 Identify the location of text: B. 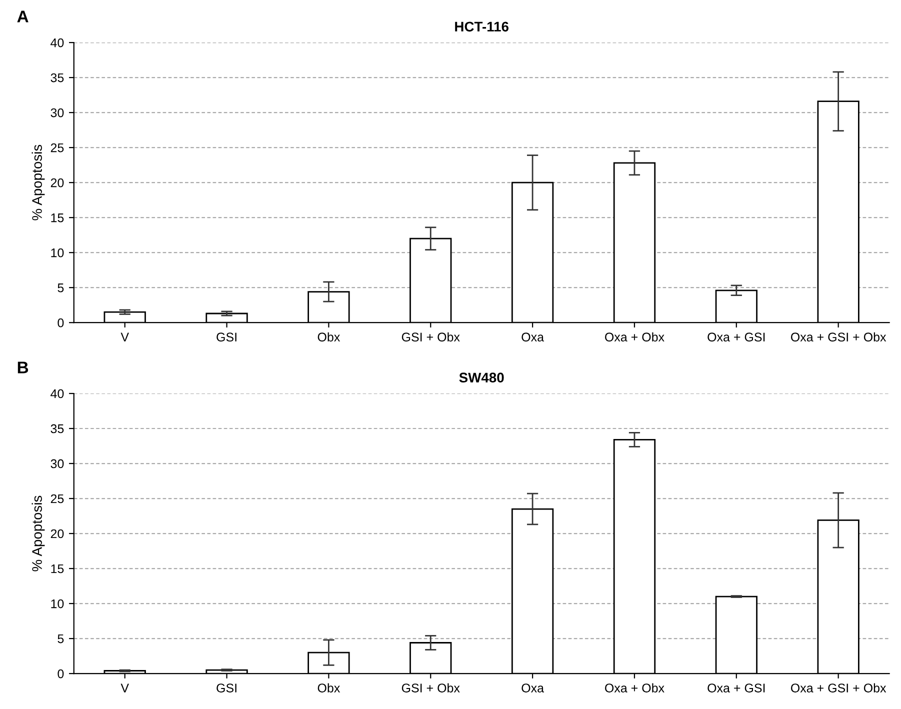
(23, 368).